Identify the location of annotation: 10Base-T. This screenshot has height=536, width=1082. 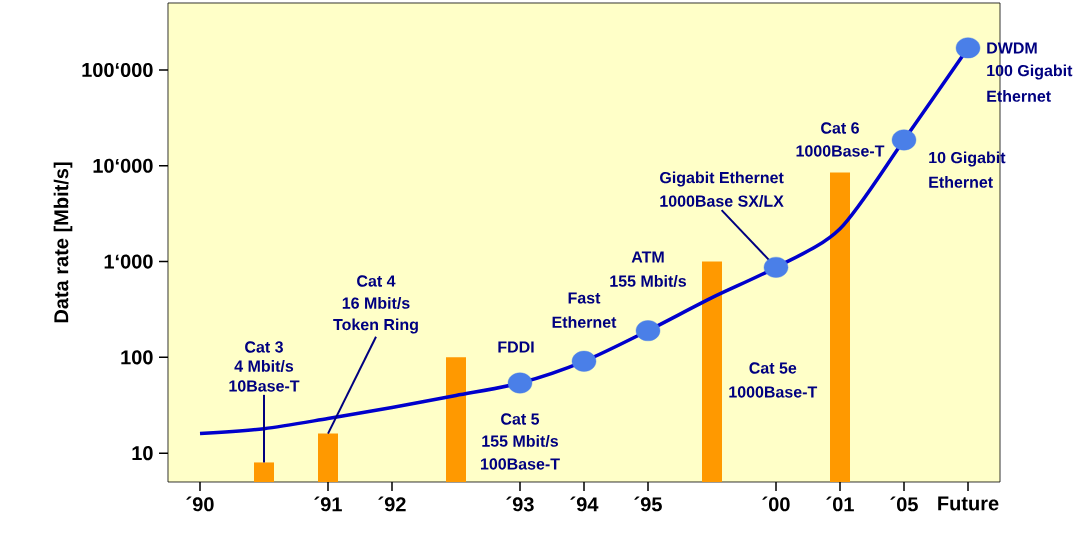
(264, 386).